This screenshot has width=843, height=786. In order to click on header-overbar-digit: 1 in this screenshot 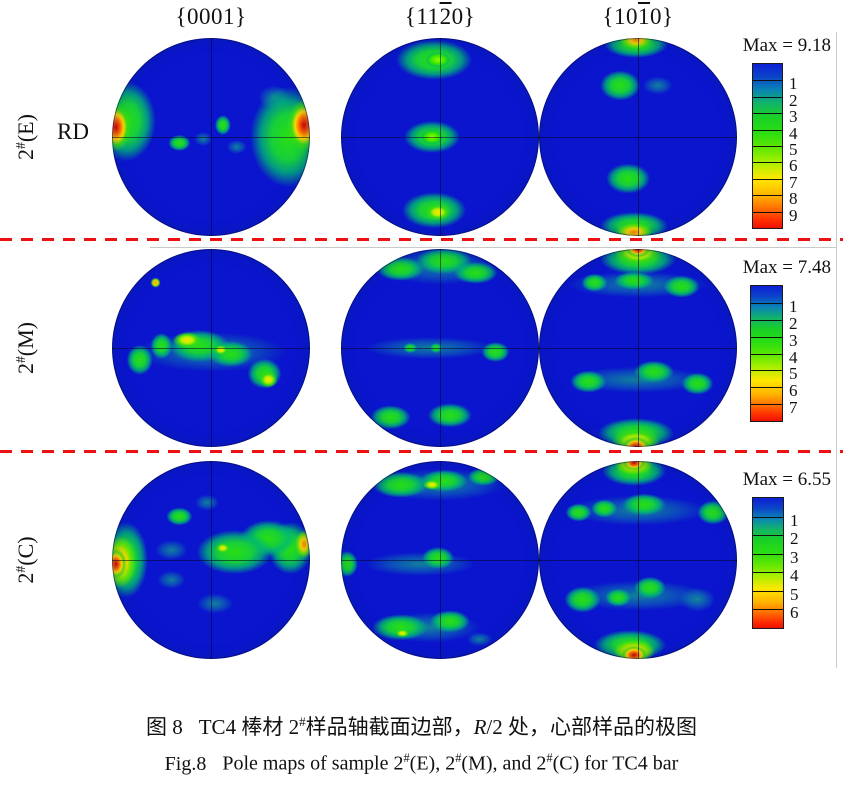, I will do `click(644, 16)`.